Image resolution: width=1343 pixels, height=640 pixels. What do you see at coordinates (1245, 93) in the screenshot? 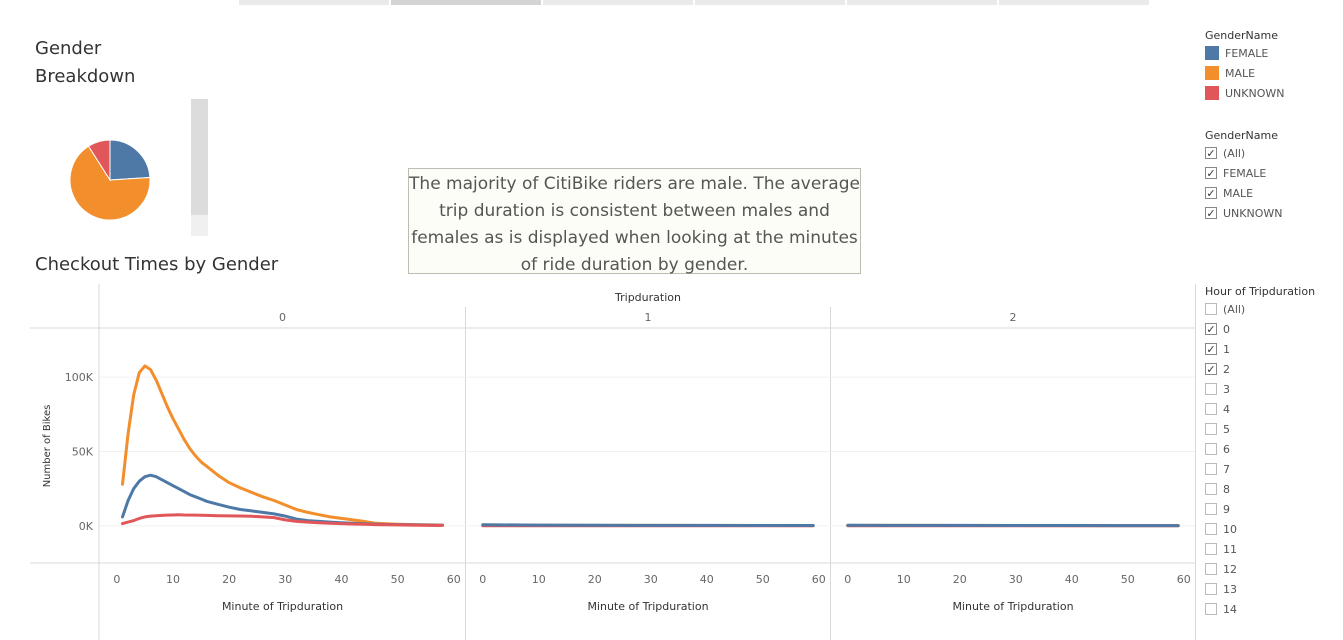
I see `color-legend-item-unknown: UNKNOWN` at bounding box center [1245, 93].